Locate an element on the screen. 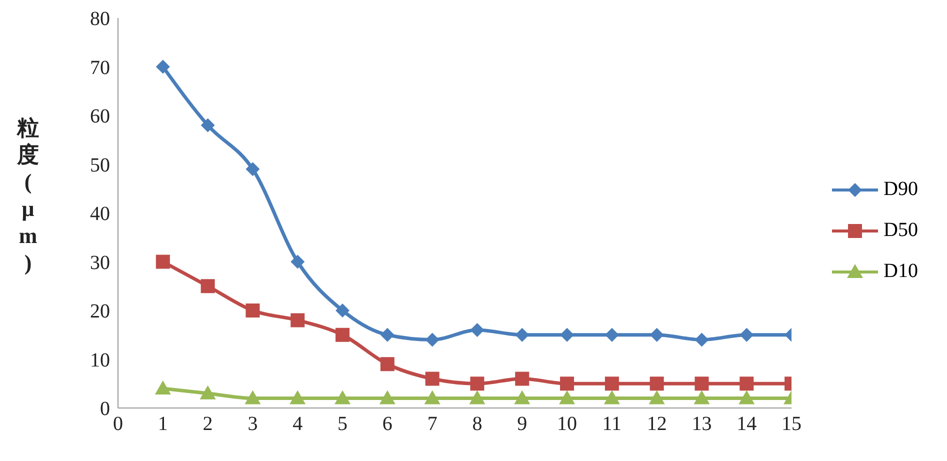 Image resolution: width=947 pixels, height=461 pixels. y-tick-label: 60 is located at coordinates (100, 117).